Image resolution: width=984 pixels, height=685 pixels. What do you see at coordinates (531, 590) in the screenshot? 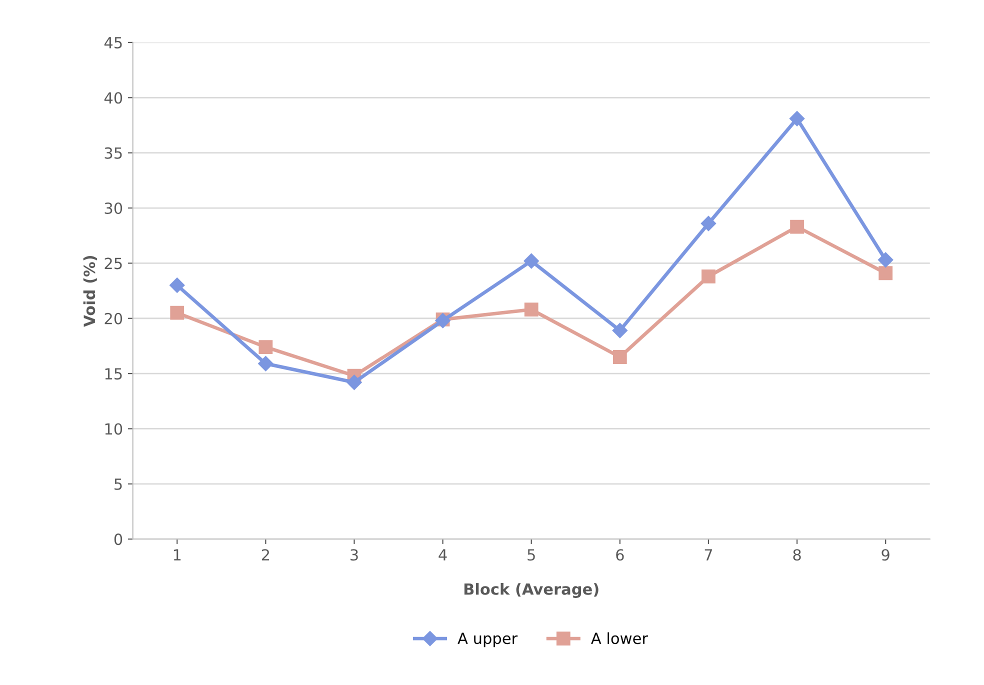
I see `x-axis-title: Block (Average)` at bounding box center [531, 590].